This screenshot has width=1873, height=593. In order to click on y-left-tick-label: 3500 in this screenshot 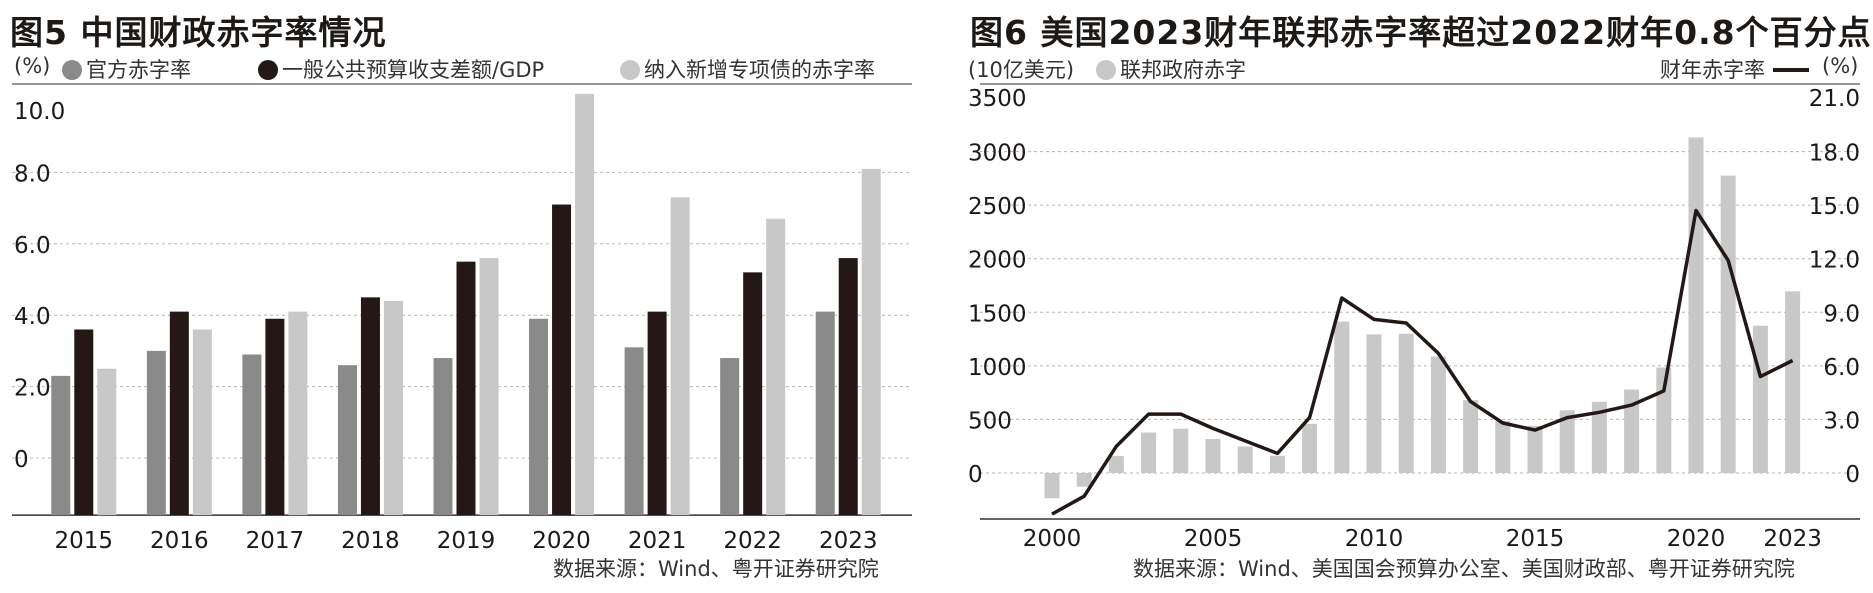, I will do `click(997, 99)`.